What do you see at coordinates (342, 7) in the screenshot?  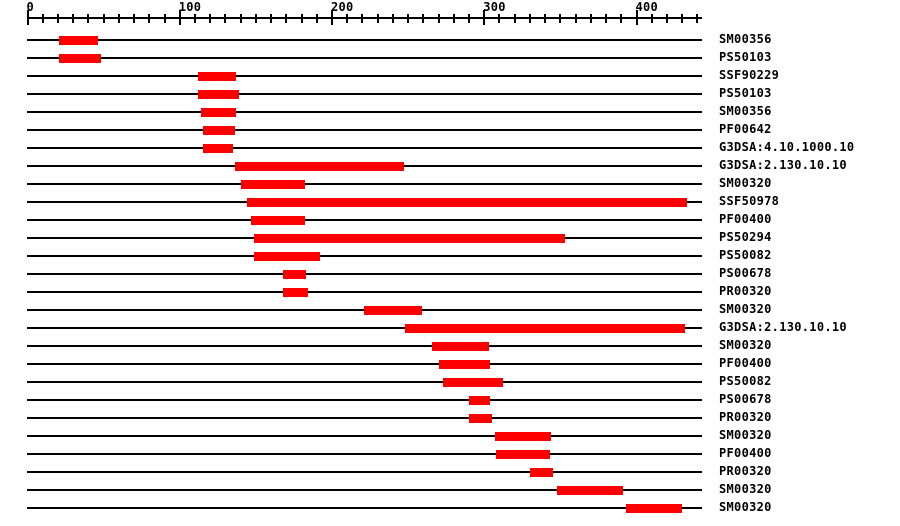 I see `axis-tick-label: 200` at bounding box center [342, 7].